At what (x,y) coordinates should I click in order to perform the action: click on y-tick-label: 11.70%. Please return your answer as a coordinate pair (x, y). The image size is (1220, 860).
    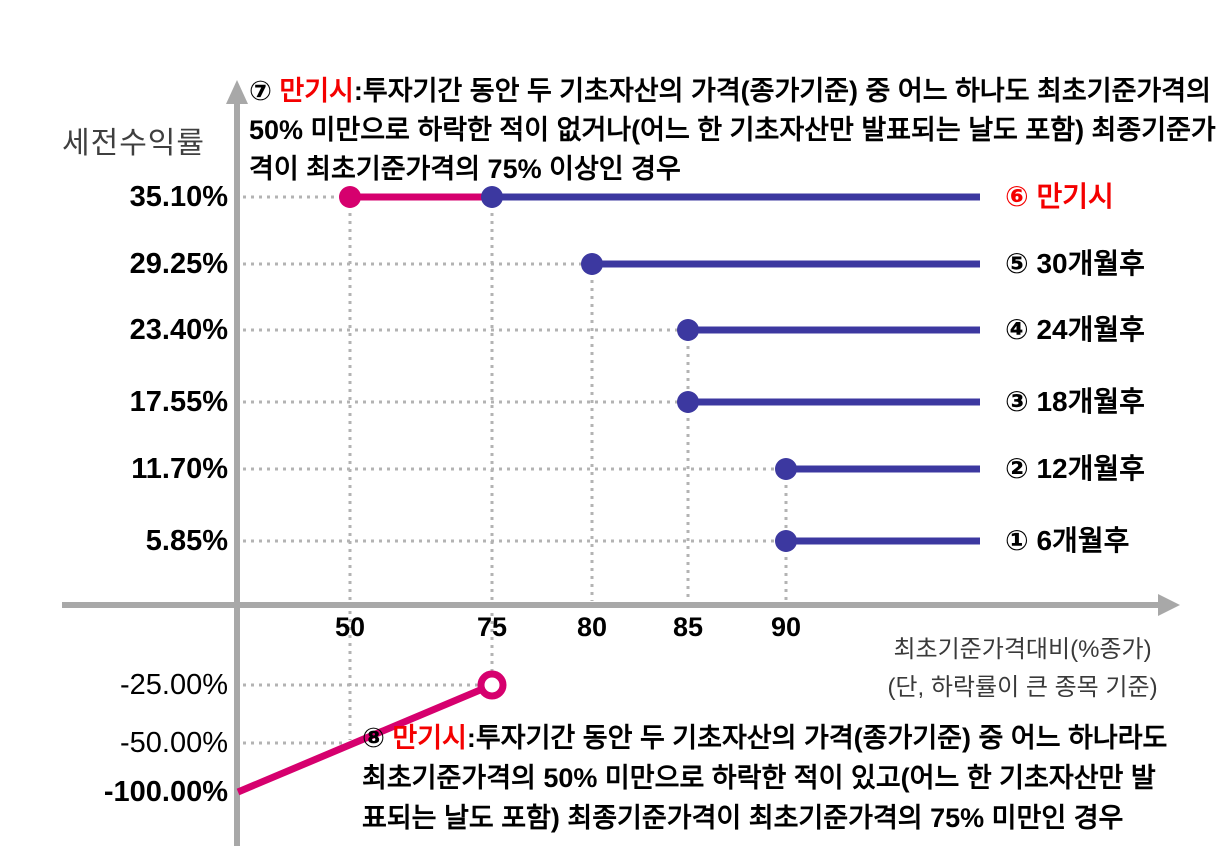
    Looking at the image, I should click on (179, 469).